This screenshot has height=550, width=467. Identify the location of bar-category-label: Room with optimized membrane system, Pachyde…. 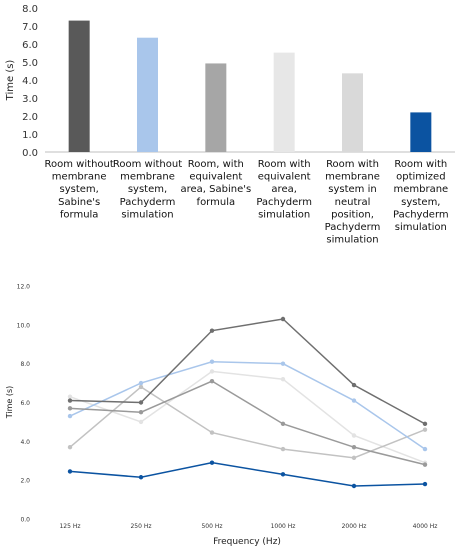
(421, 196).